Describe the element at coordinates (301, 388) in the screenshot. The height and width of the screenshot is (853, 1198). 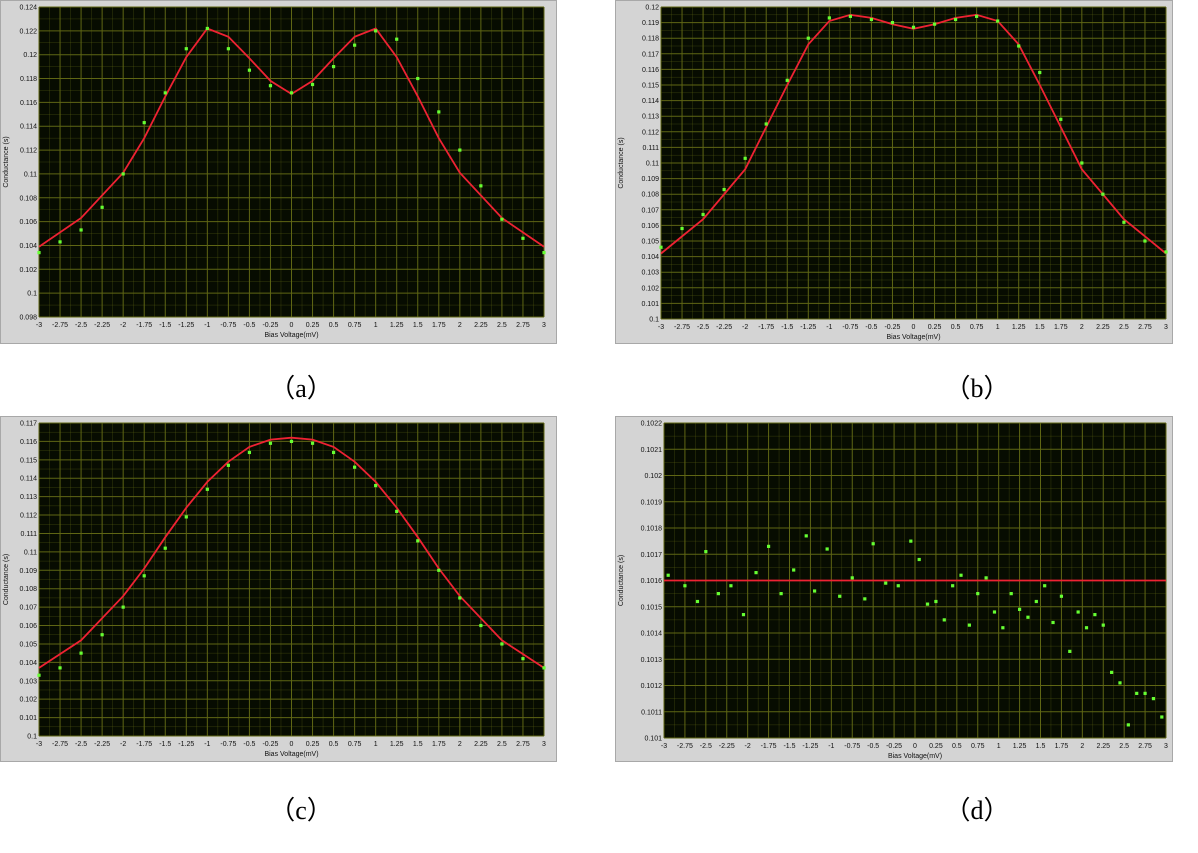
I see `panel-label-a: （a）` at that location.